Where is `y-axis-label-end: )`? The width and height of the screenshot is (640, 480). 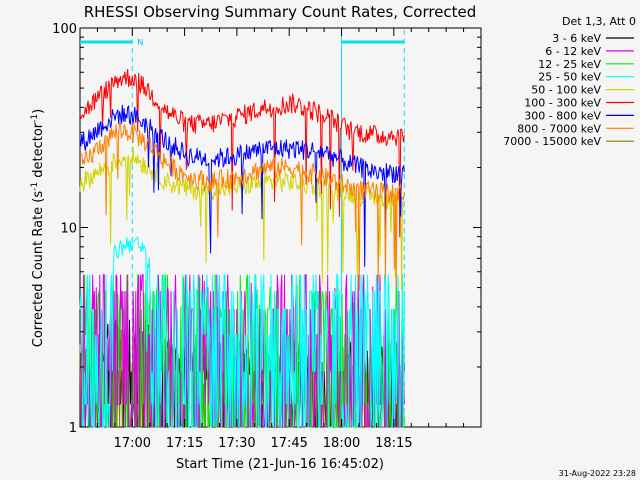
y-axis-label-end: ) is located at coordinates (38, 111).